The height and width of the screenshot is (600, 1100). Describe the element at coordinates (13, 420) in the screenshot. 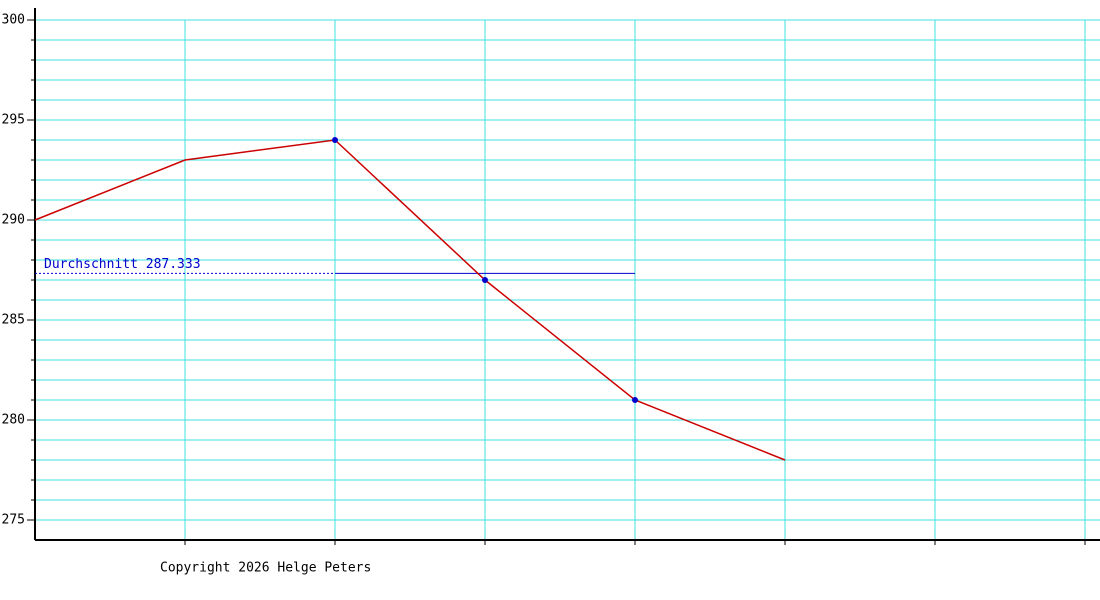

I see `y-tick-label: 280` at that location.